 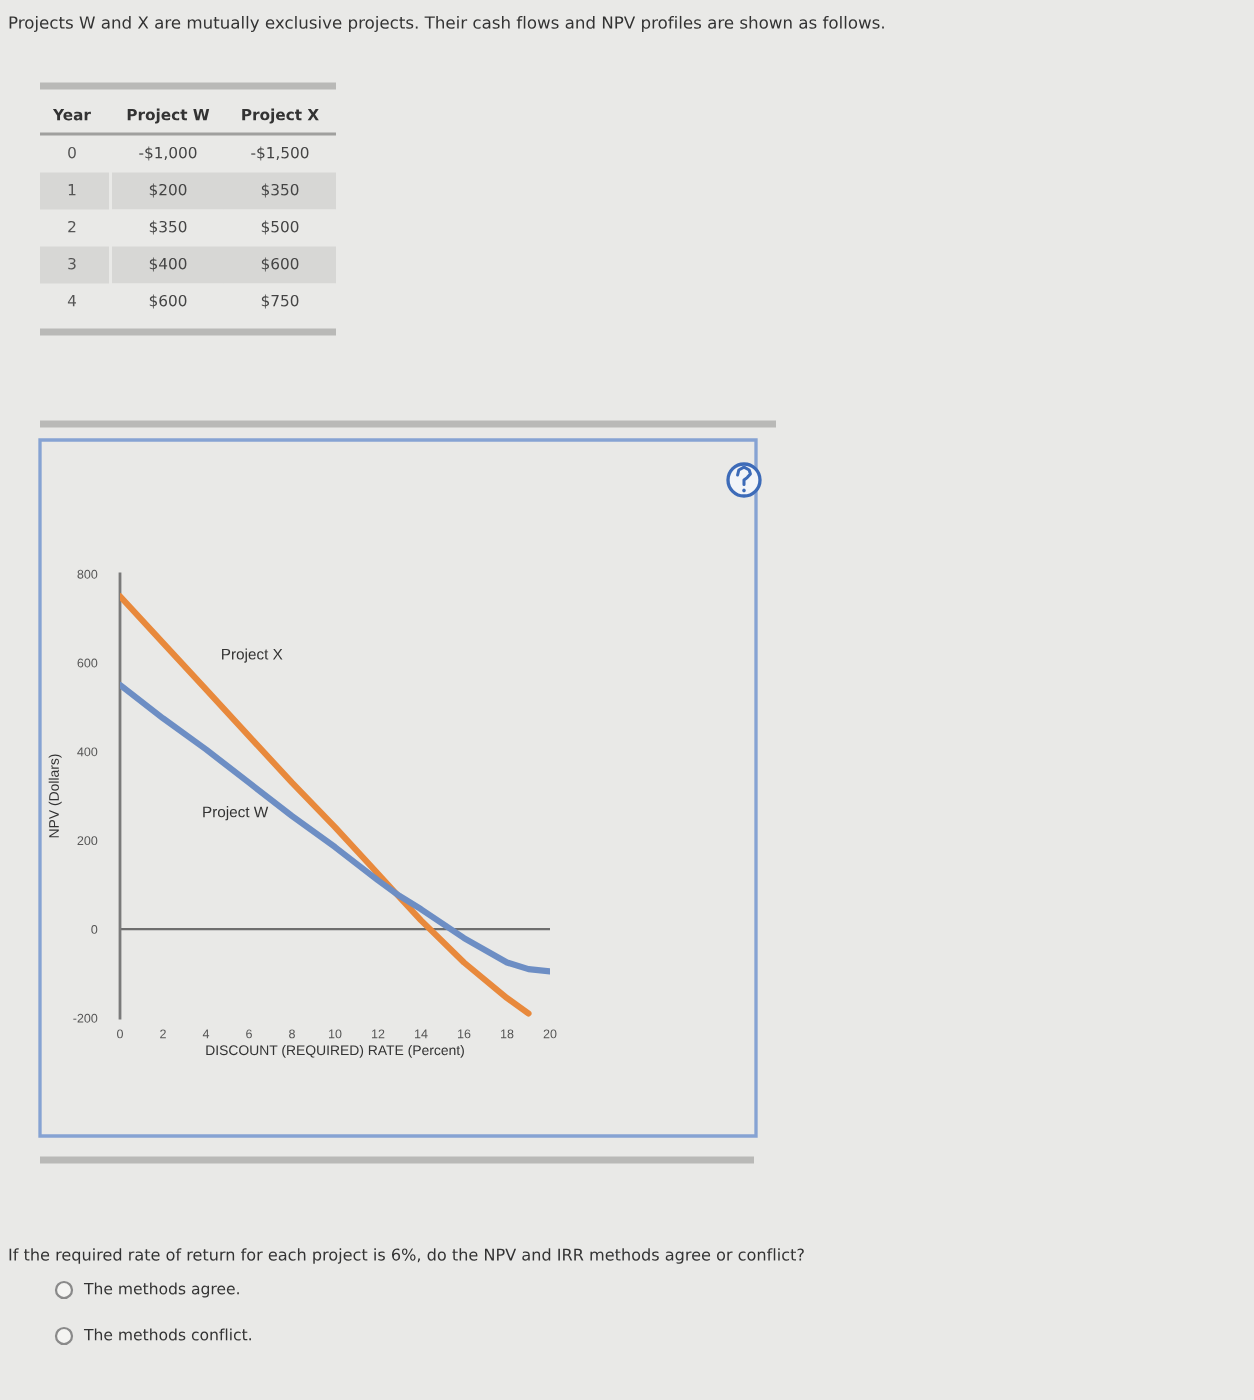 I want to click on text: If the required rate of return for each project is 6%, do the NPV and IRR methods agree or conflict?, so click(x=406, y=1256).